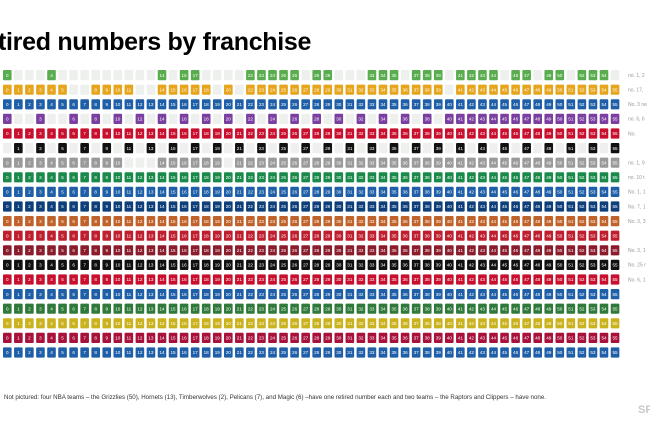  Describe the element at coordinates (128, 177) in the screenshot. I see `jersey-number-label: 11` at that location.